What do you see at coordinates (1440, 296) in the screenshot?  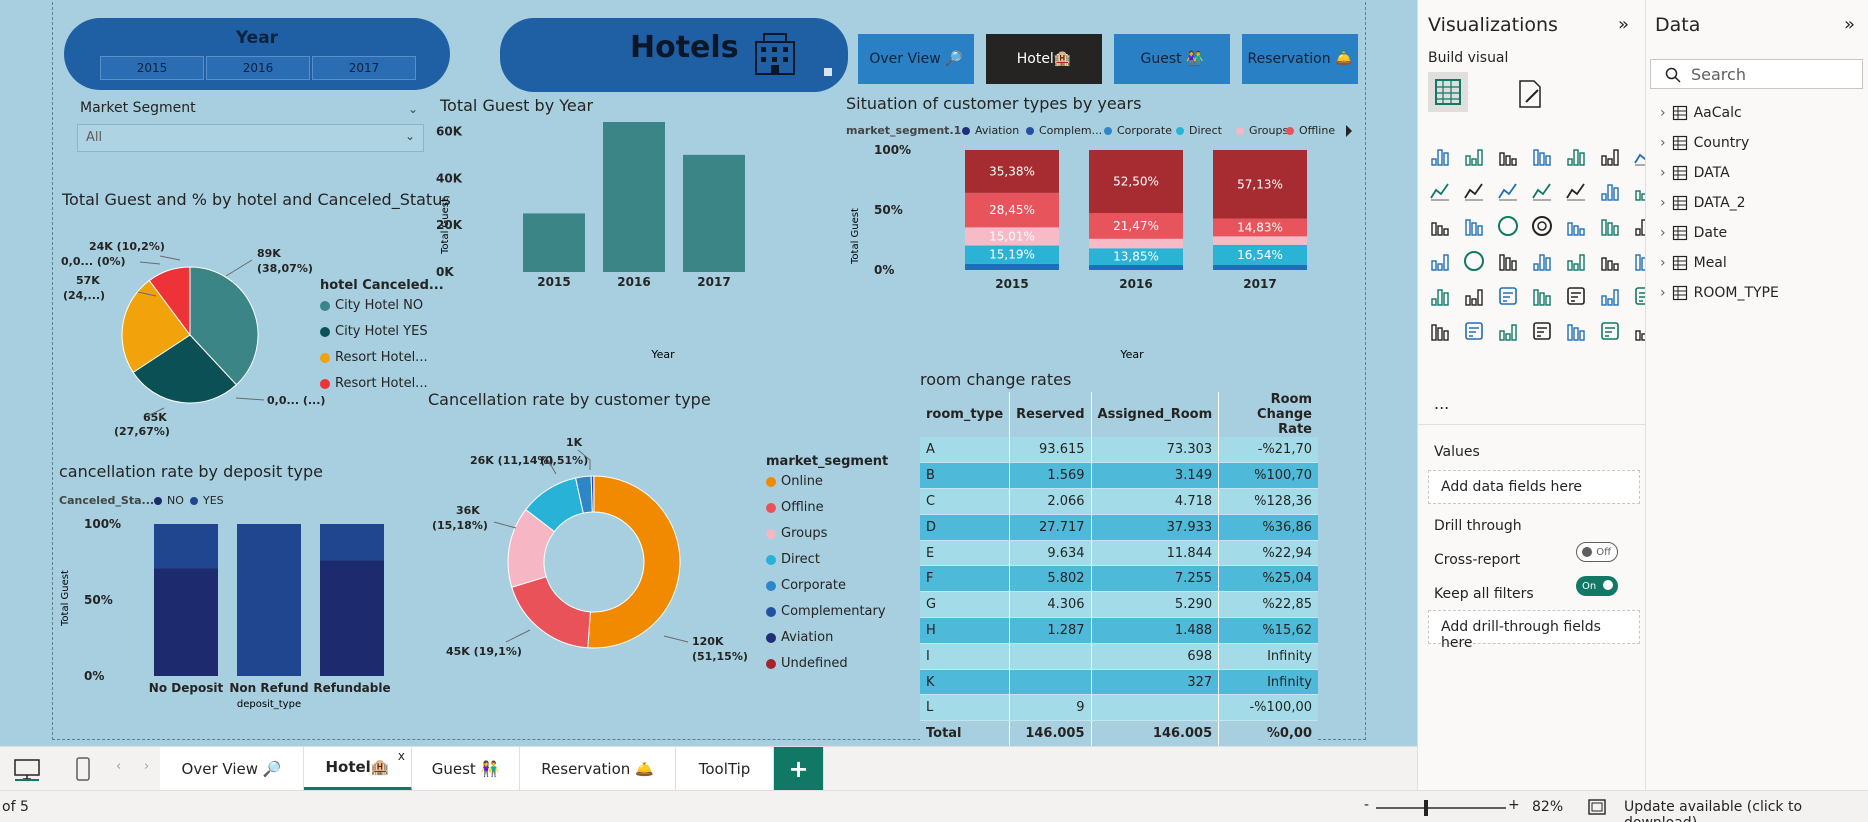 I see `matrix-visual-icon` at bounding box center [1440, 296].